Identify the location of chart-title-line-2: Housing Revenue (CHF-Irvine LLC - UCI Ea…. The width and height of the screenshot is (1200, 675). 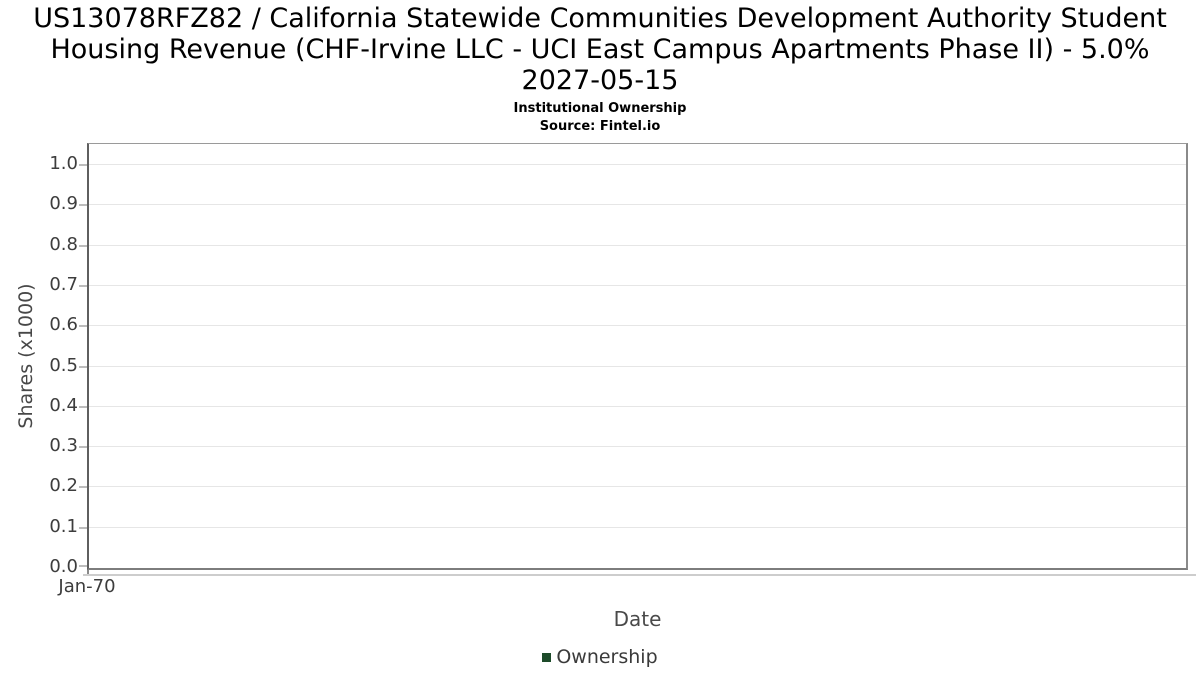
(600, 49).